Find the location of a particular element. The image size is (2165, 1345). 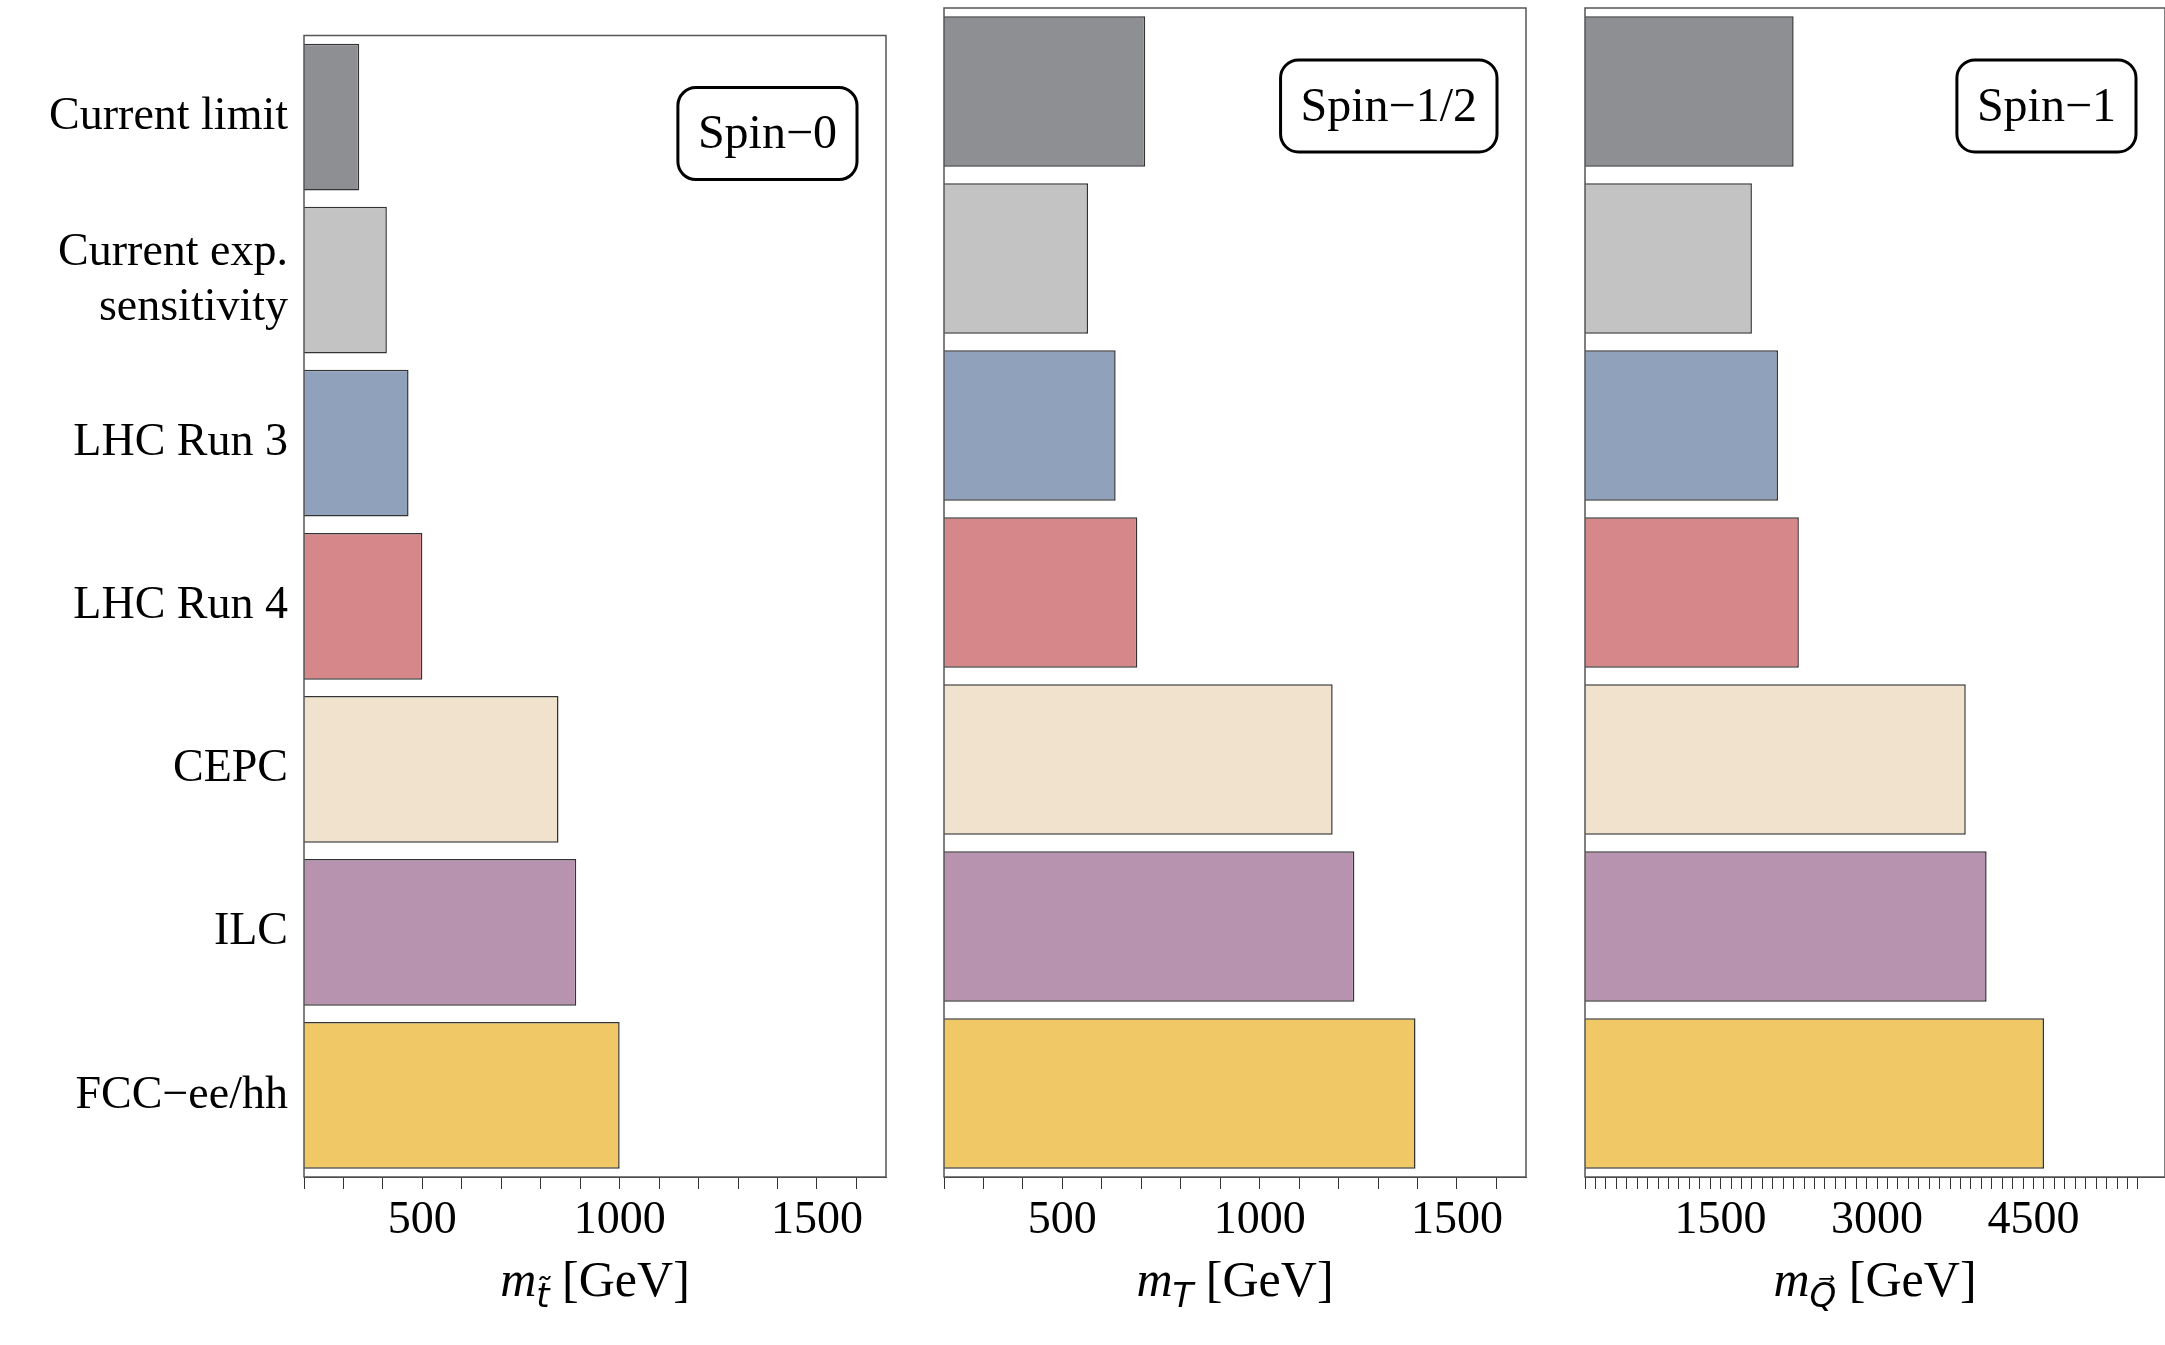

y-tick-label: LHC Run 3 is located at coordinates (180, 440).